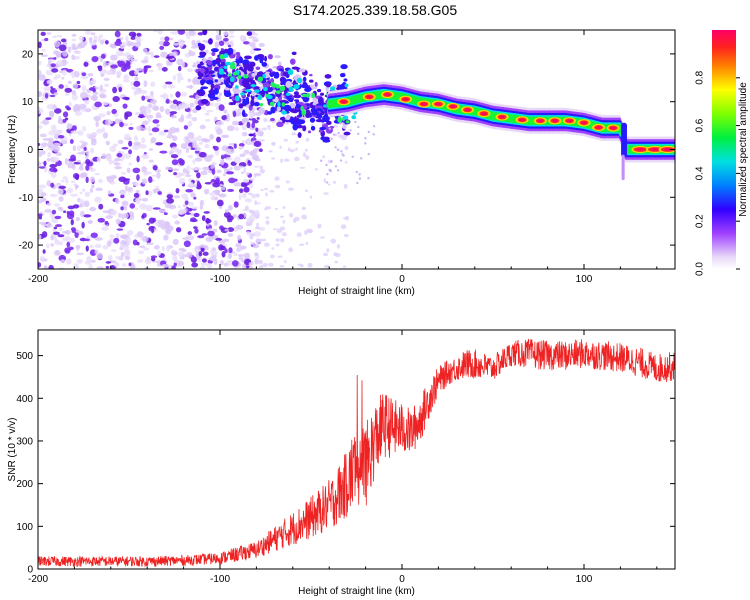 This screenshot has width=750, height=600. Describe the element at coordinates (12, 450) in the screenshot. I see `snr-ylabel: SNR (10 * v/v)` at that location.